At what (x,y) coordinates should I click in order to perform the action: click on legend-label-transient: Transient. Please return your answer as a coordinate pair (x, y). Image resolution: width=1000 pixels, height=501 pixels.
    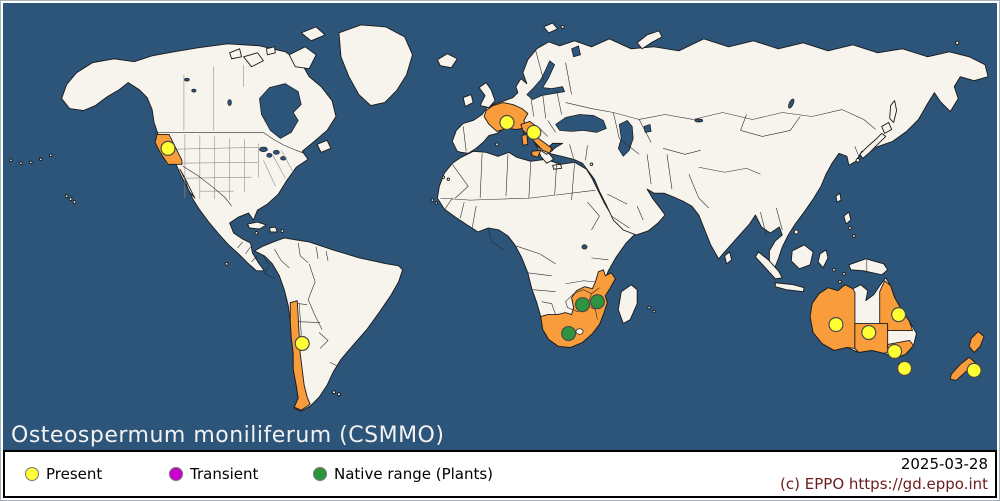
    Looking at the image, I should click on (224, 474).